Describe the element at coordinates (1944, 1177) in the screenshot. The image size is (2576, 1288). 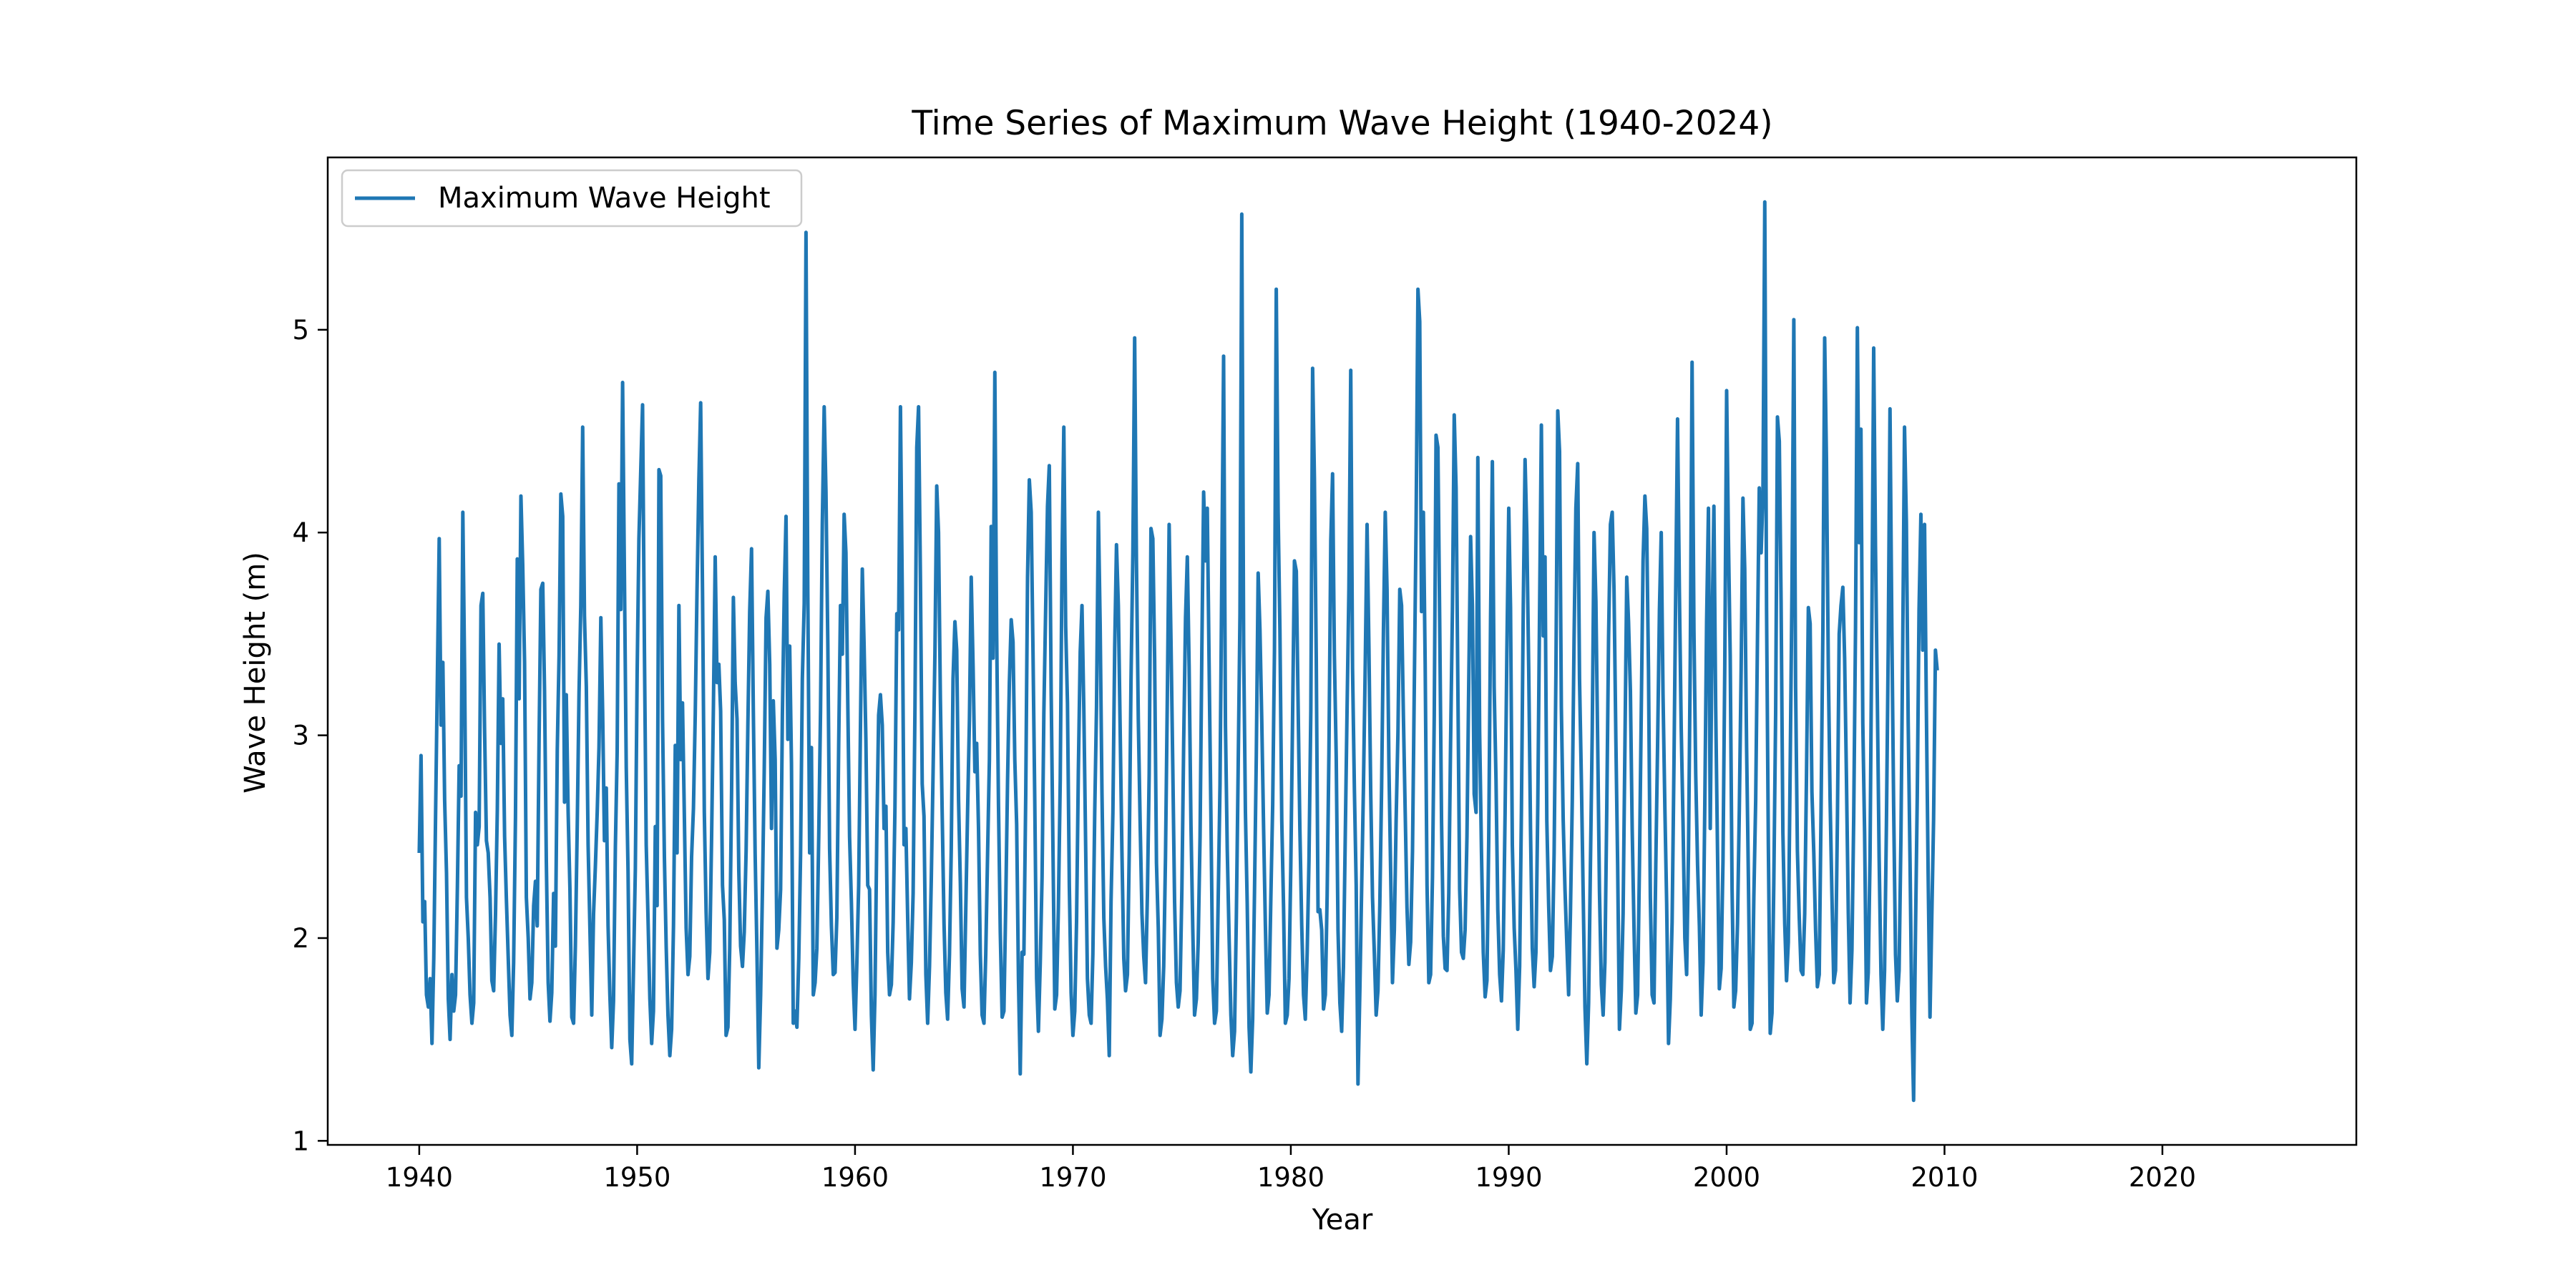
I see `x-tick-label: 2010` at that location.